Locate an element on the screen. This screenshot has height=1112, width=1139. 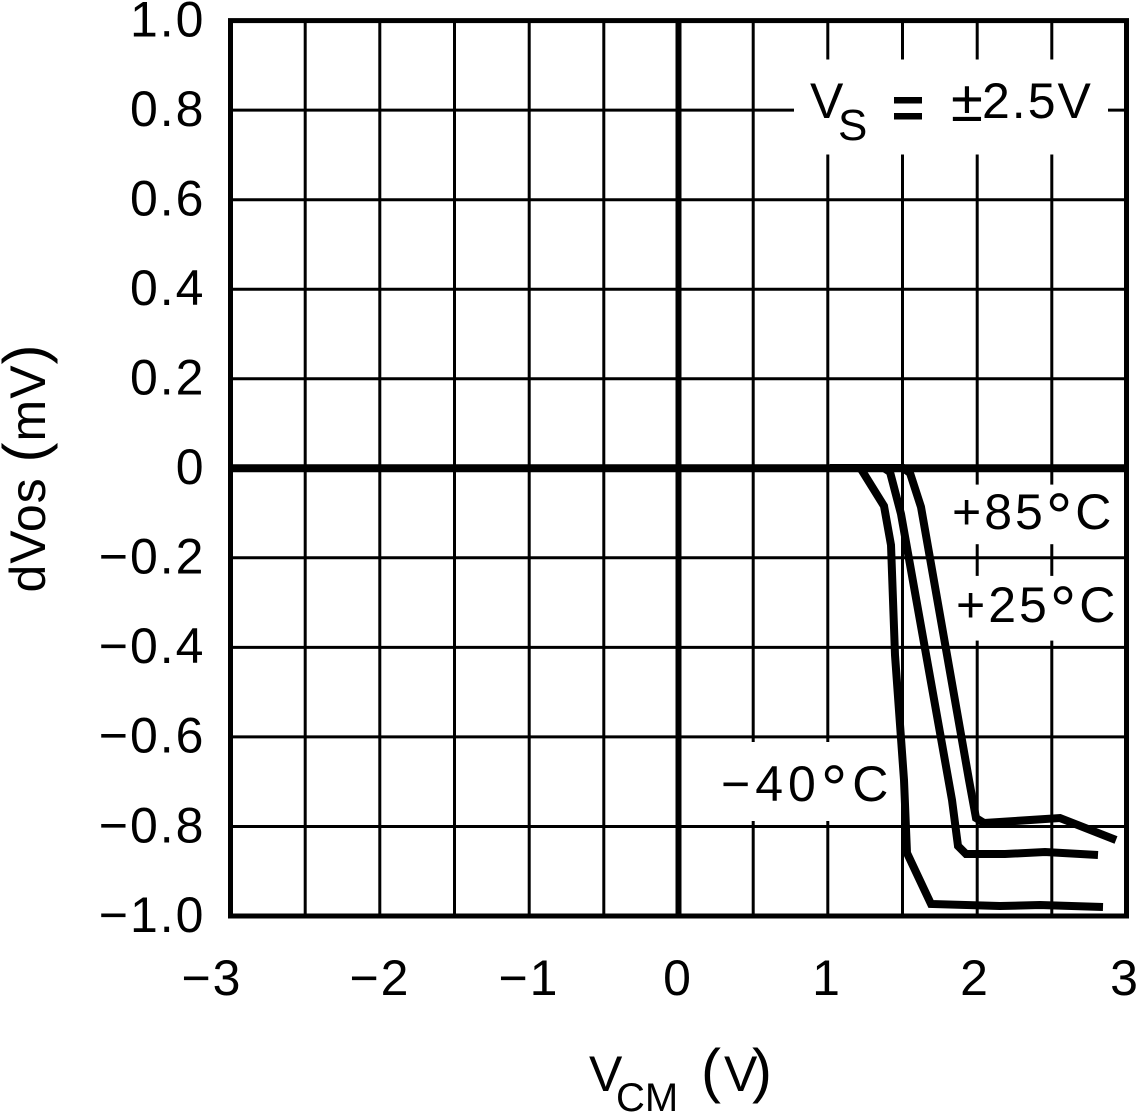
svg-text: 0.4 is located at coordinates (168, 288).